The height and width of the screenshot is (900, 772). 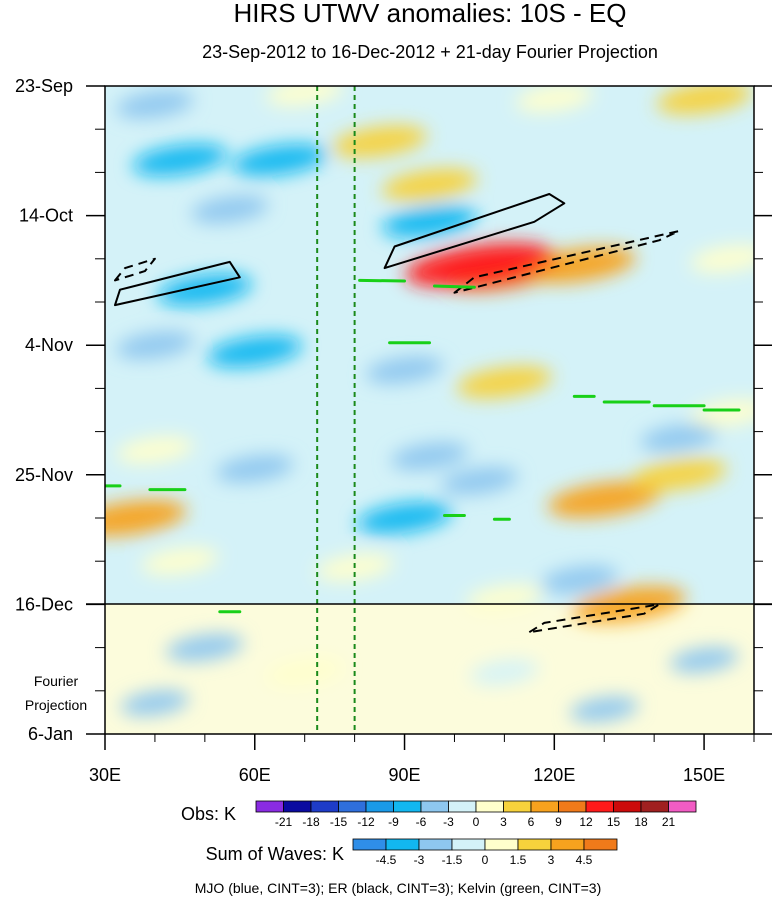 I want to click on obs-colorbar-tick-7: 0, so click(x=476, y=822).